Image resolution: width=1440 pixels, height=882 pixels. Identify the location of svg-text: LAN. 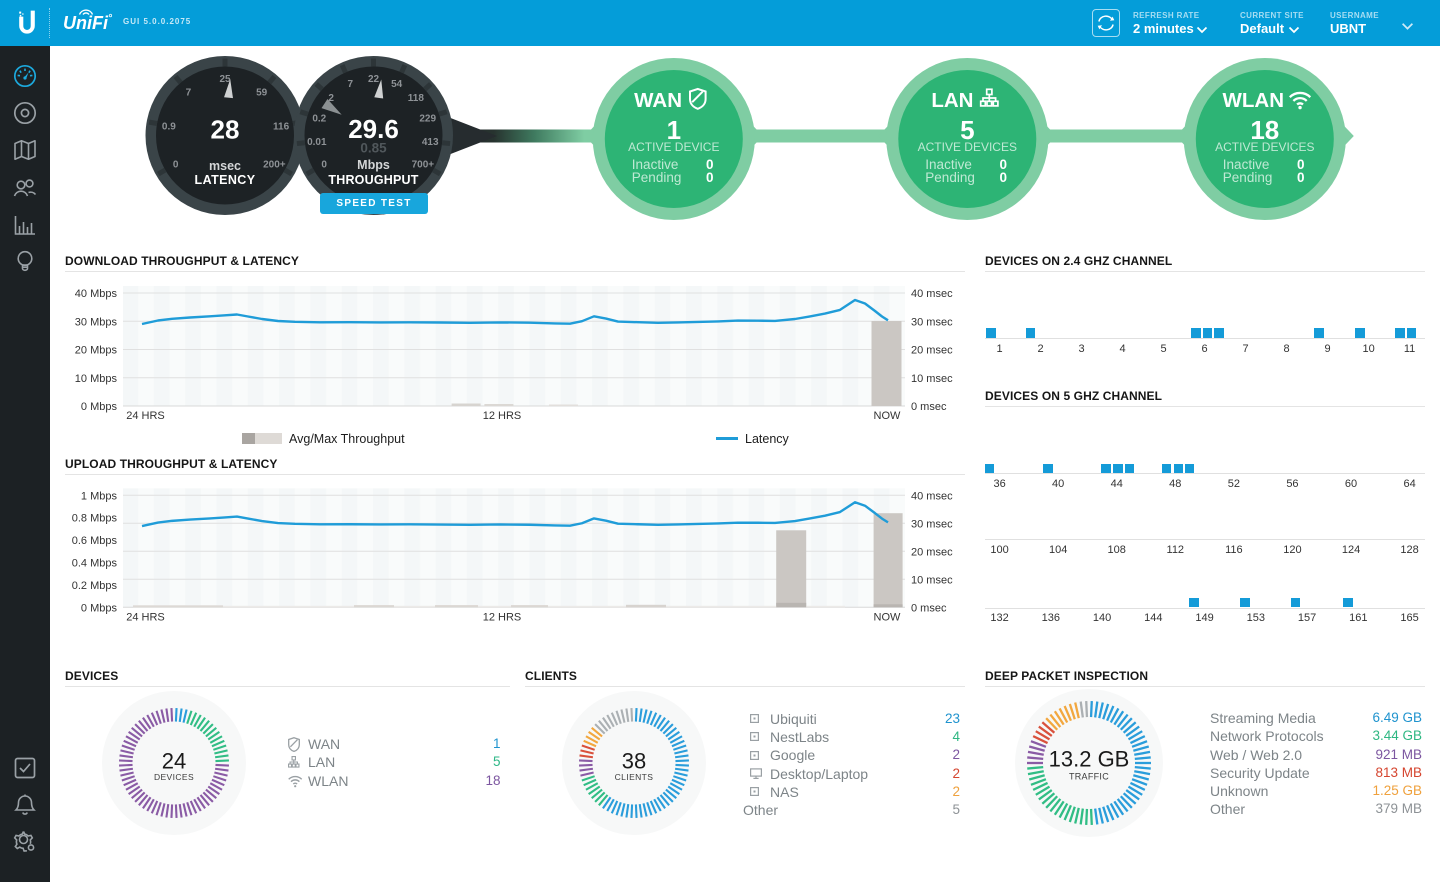
(952, 100).